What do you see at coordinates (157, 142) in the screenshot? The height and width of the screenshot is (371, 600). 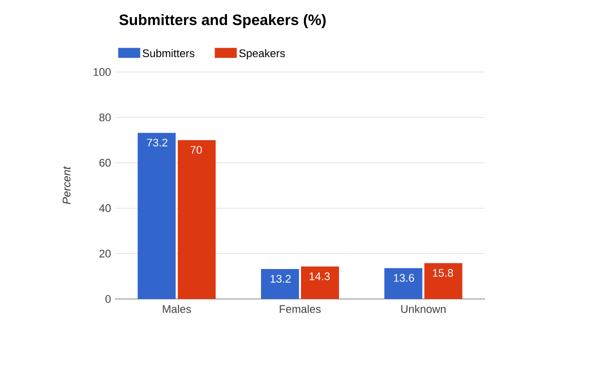 I see `data-label: 73.2` at bounding box center [157, 142].